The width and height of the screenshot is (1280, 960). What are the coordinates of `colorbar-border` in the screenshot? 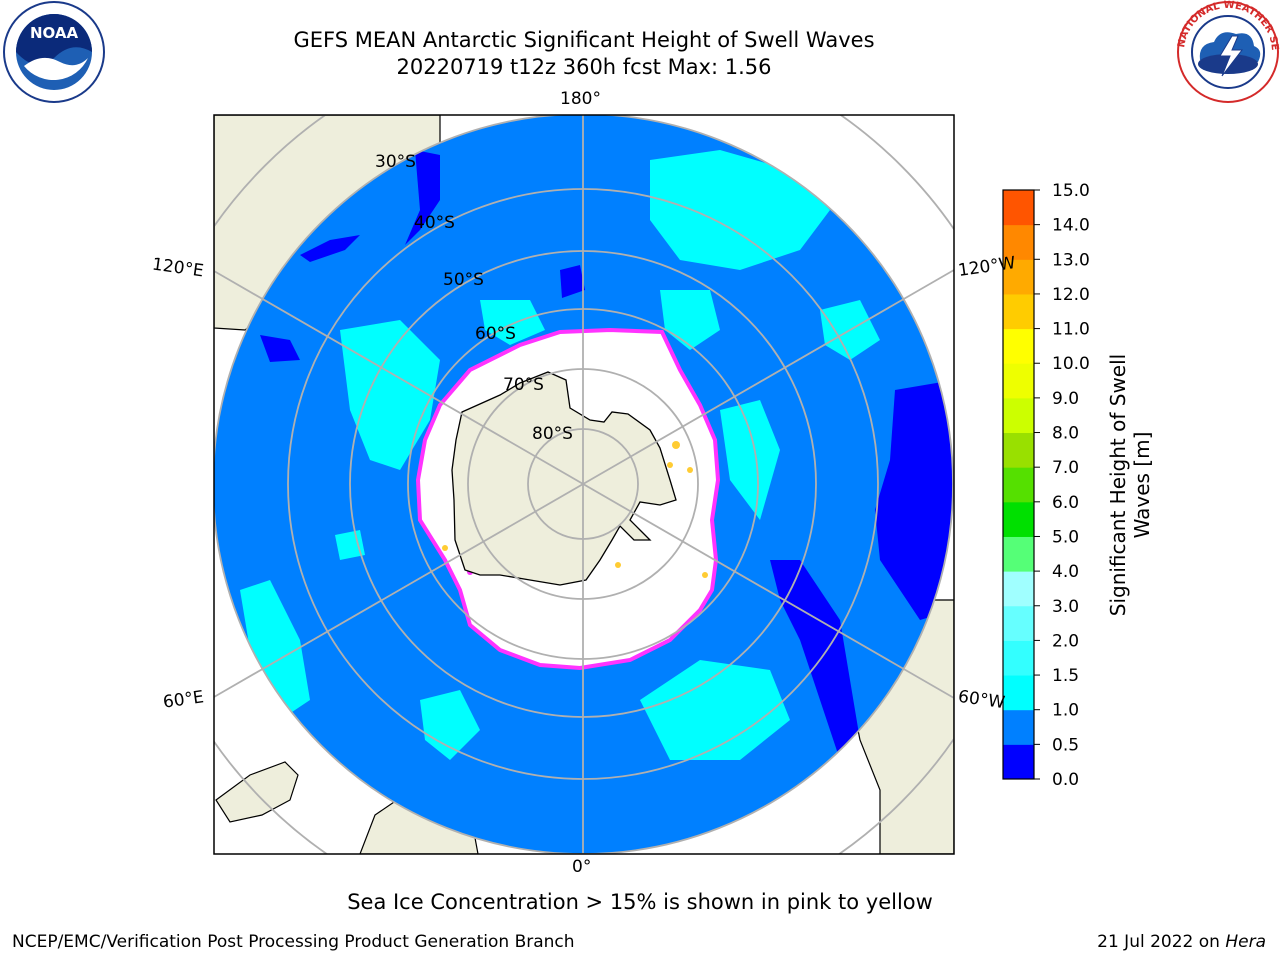 It's located at (1018, 484).